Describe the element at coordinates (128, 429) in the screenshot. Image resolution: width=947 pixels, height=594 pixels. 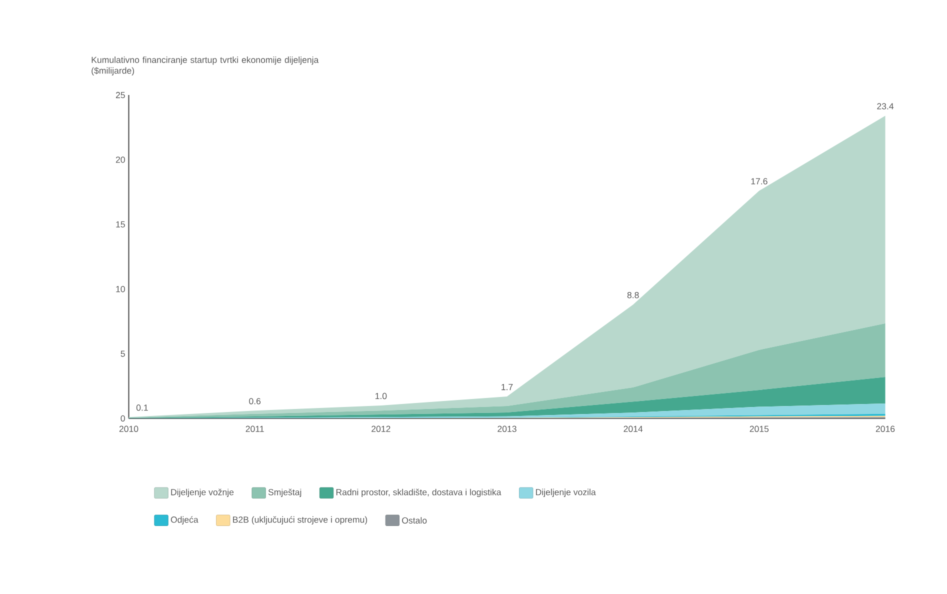
I see `x-tick-label: 2010` at that location.